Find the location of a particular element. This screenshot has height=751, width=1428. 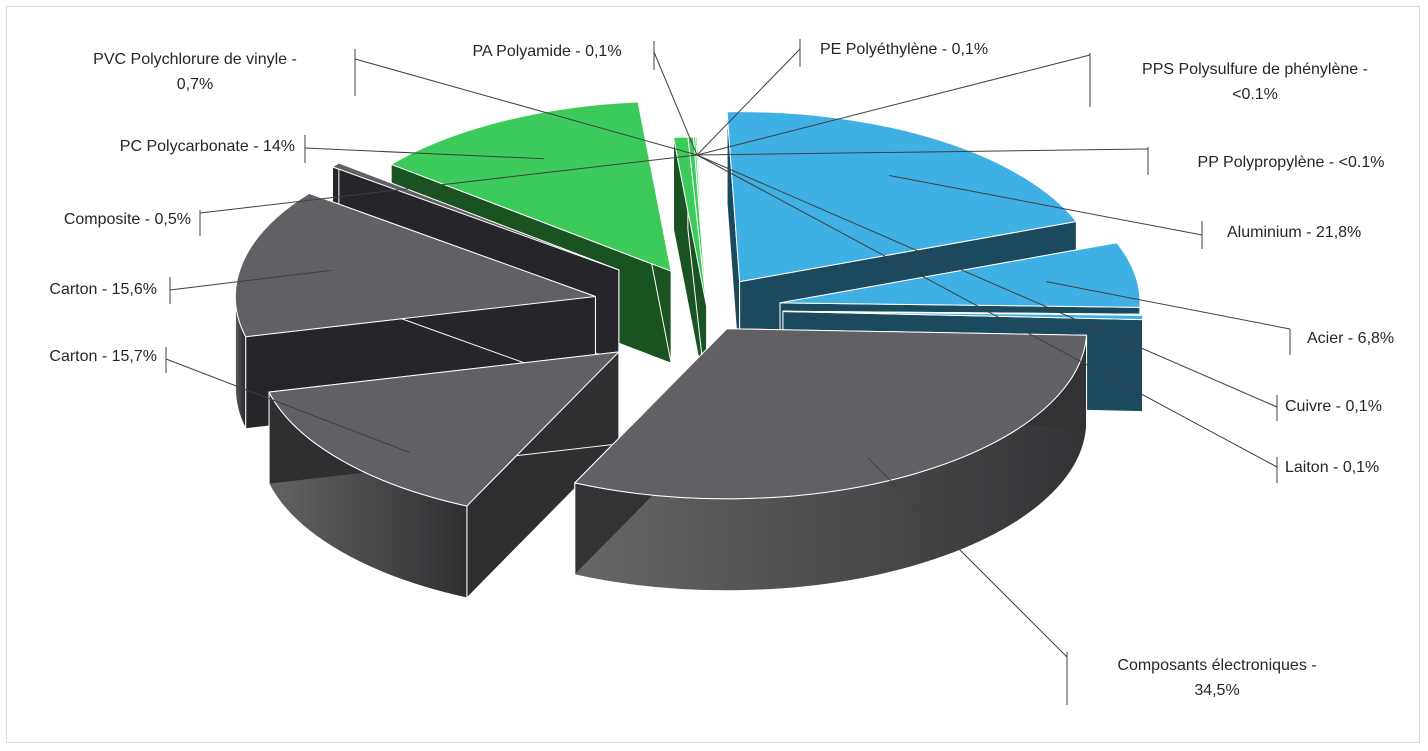

data-label: Carton - 15,7% is located at coordinates (103, 356).